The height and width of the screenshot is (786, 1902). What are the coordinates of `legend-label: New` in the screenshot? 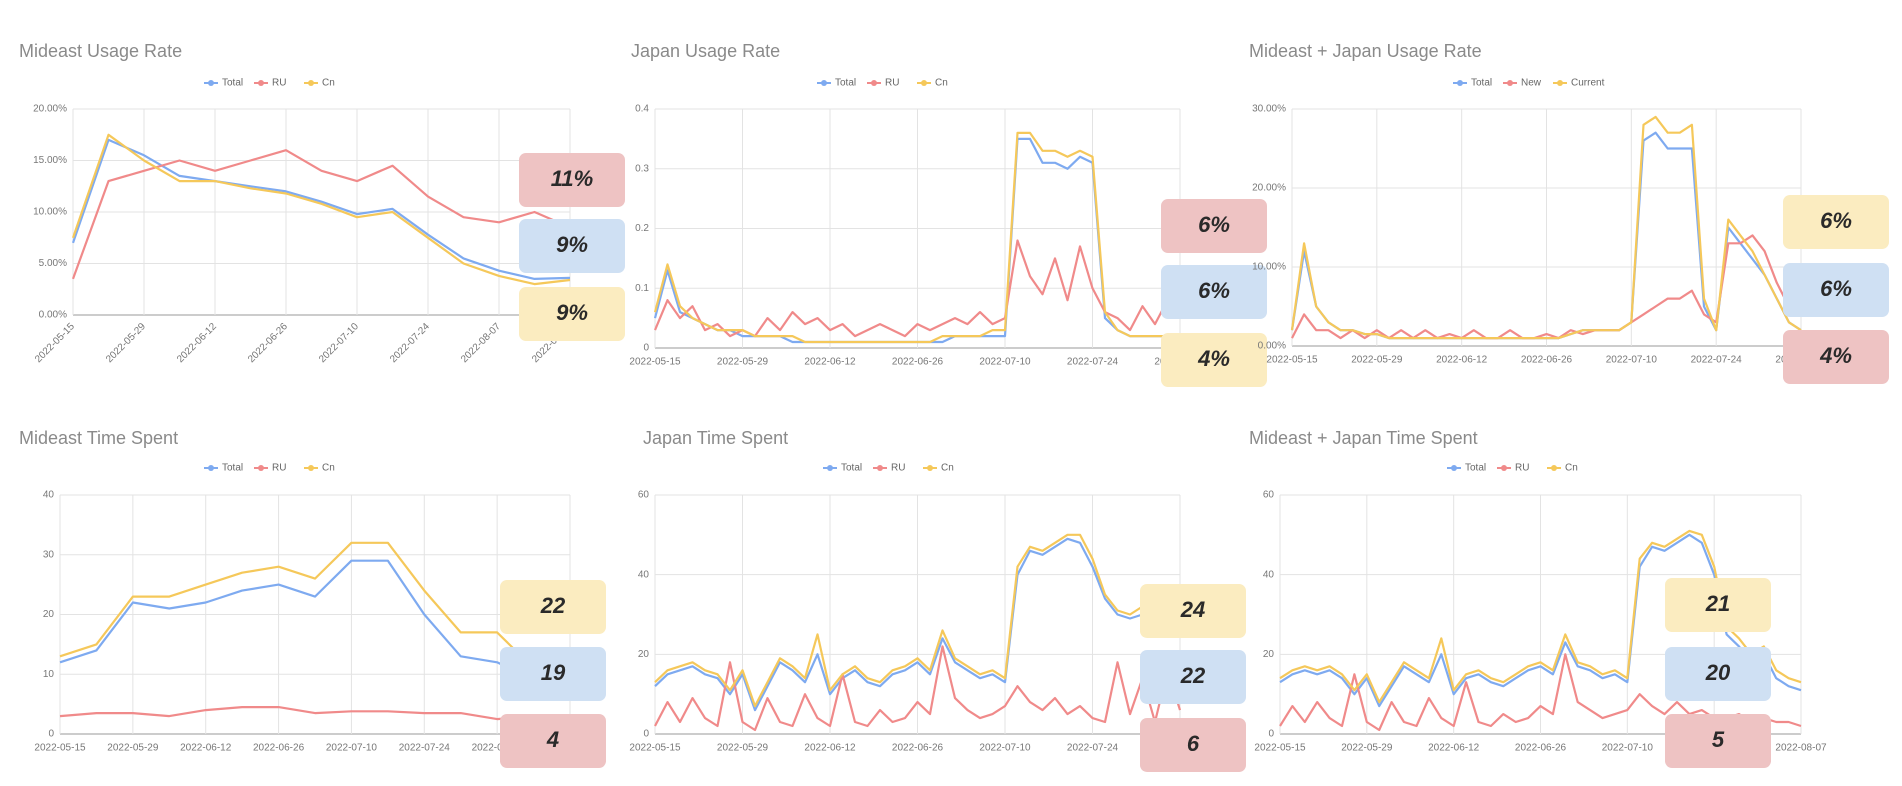 It's located at (1531, 83).